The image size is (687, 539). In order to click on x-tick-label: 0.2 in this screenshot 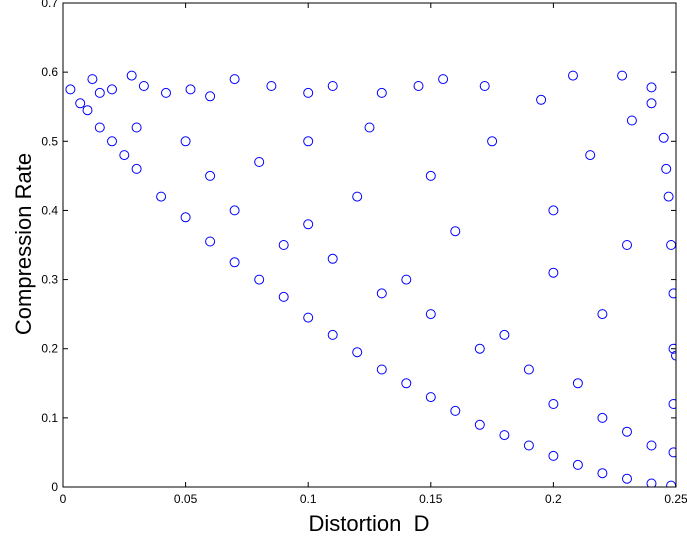, I will do `click(553, 499)`.